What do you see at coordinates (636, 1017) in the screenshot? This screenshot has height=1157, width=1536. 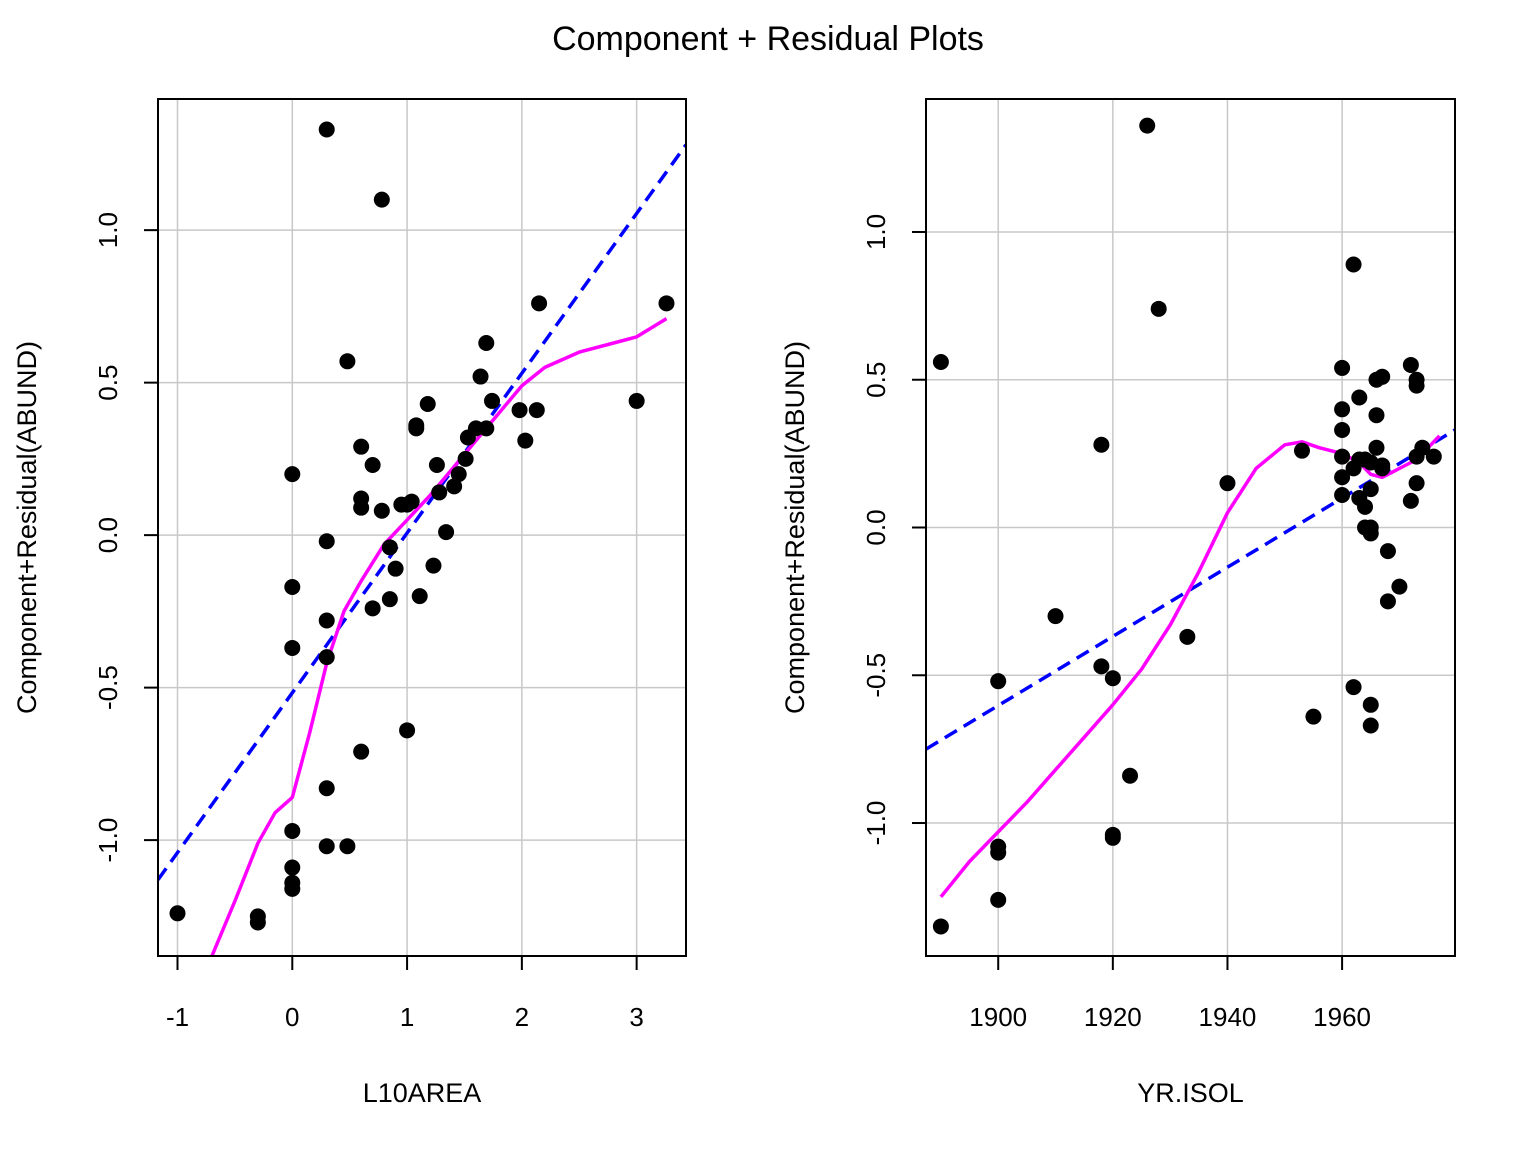 I see `x-tick-label: 3` at bounding box center [636, 1017].